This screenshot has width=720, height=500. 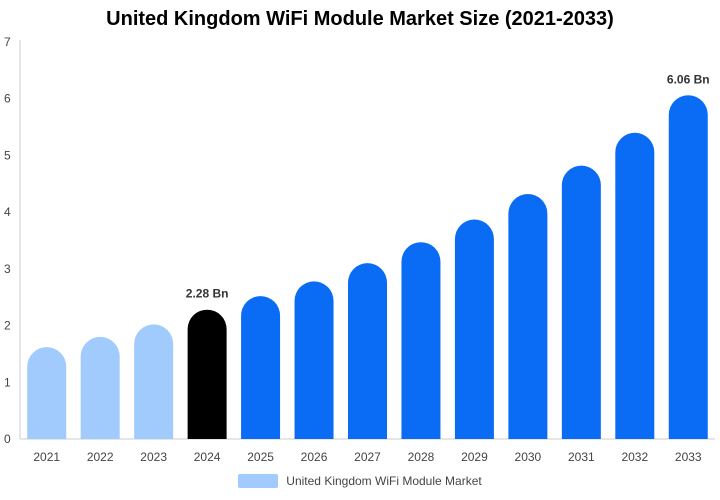 I want to click on x-tick-label: 2027, so click(x=367, y=457).